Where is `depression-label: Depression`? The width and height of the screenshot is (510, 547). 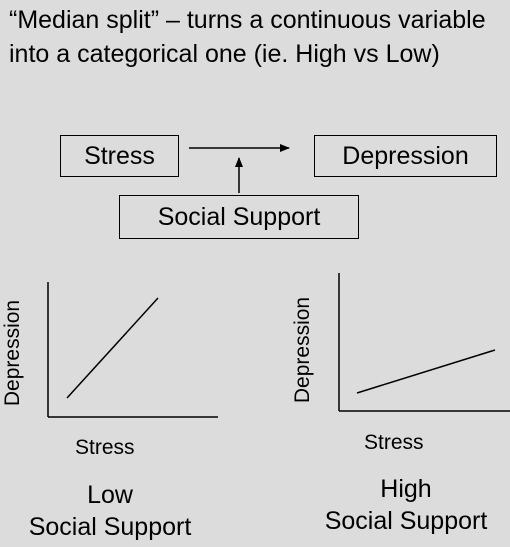
depression-label: Depression is located at coordinates (405, 155).